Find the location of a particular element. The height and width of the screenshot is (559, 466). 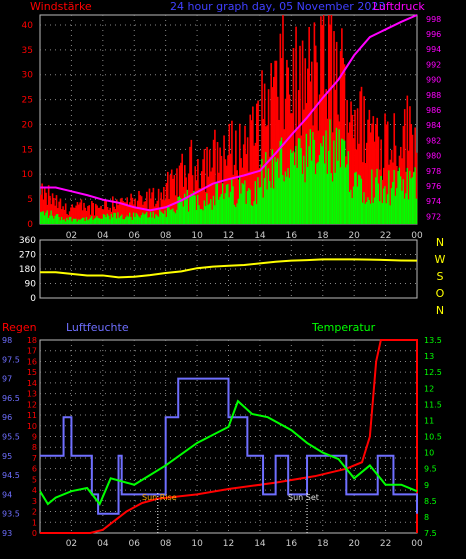

climate-hour-tick-label: 02 is located at coordinates (71, 544).